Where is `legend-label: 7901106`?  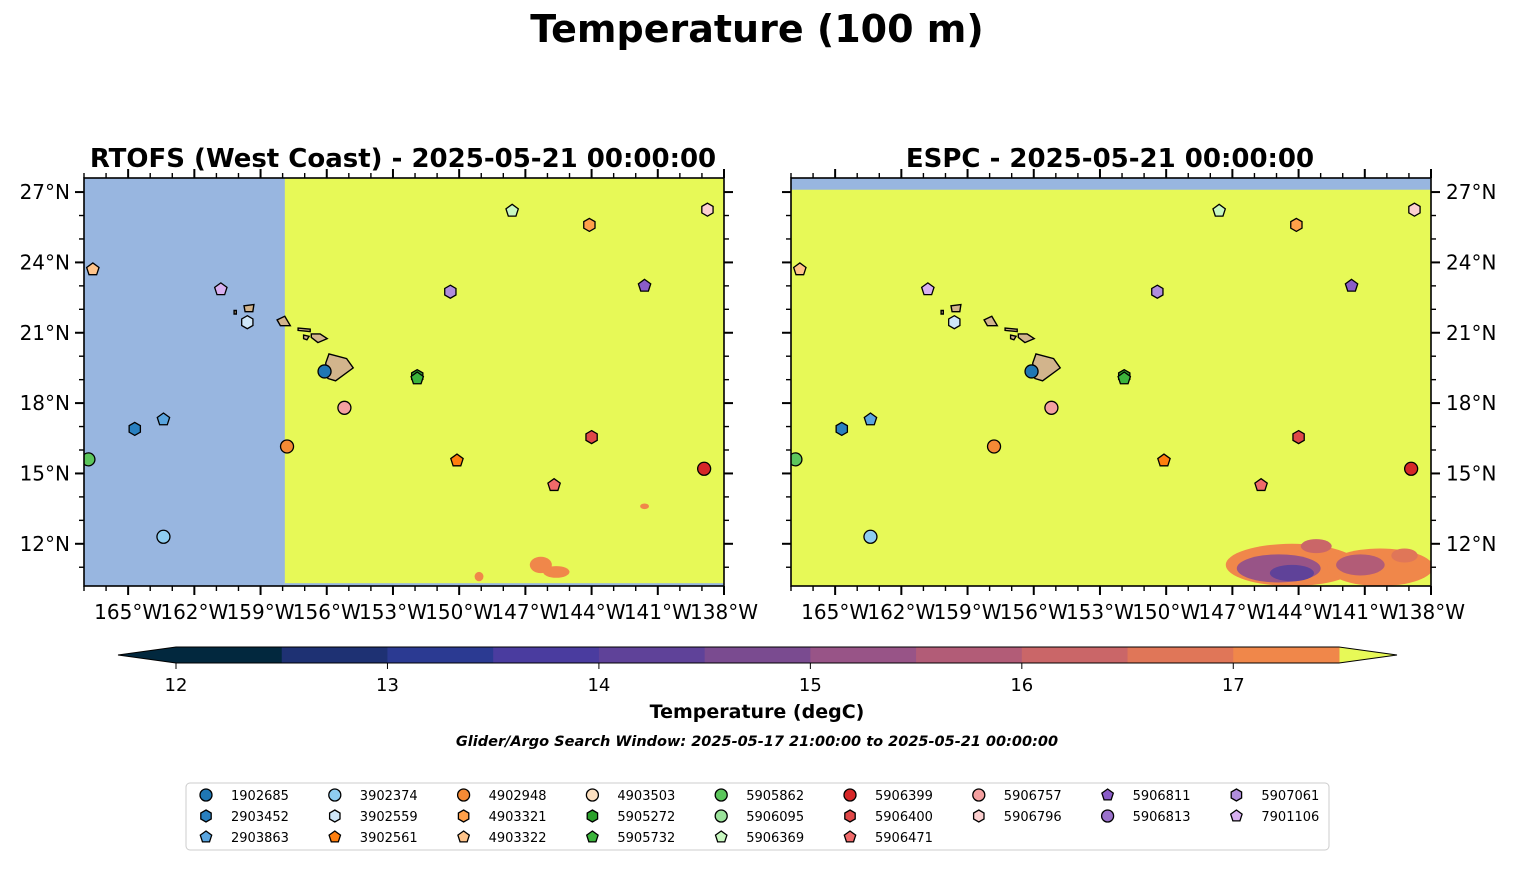
legend-label: 7901106 is located at coordinates (1290, 817).